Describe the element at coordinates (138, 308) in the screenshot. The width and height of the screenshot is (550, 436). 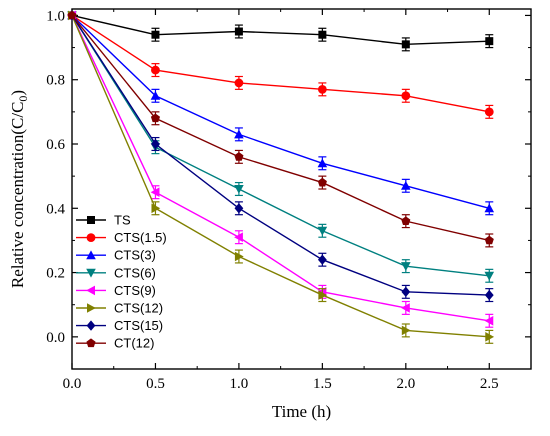
I see `legend-label-cts-12: CTS(12)` at that location.